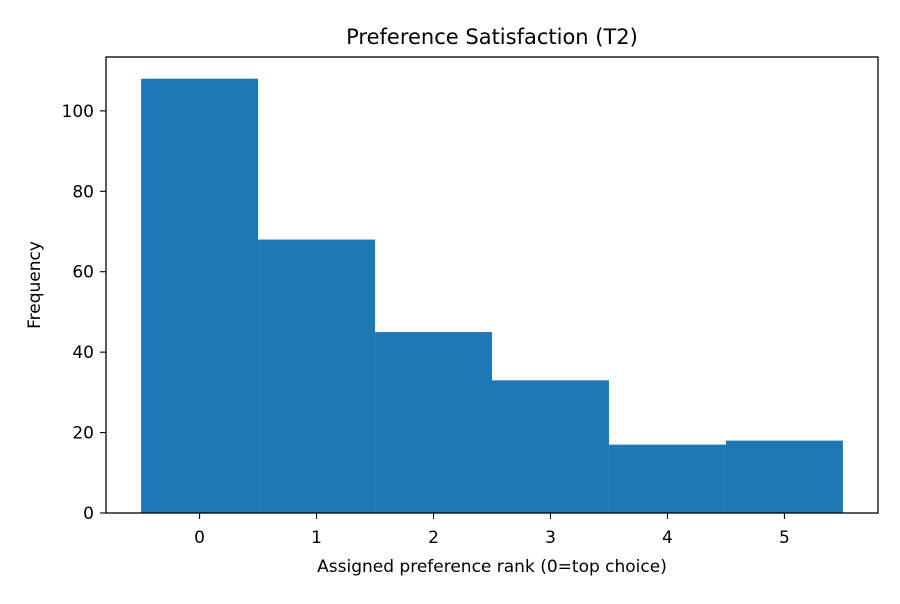 The width and height of the screenshot is (900, 604). What do you see at coordinates (83, 353) in the screenshot?
I see `y-tick-label: 40` at bounding box center [83, 353].